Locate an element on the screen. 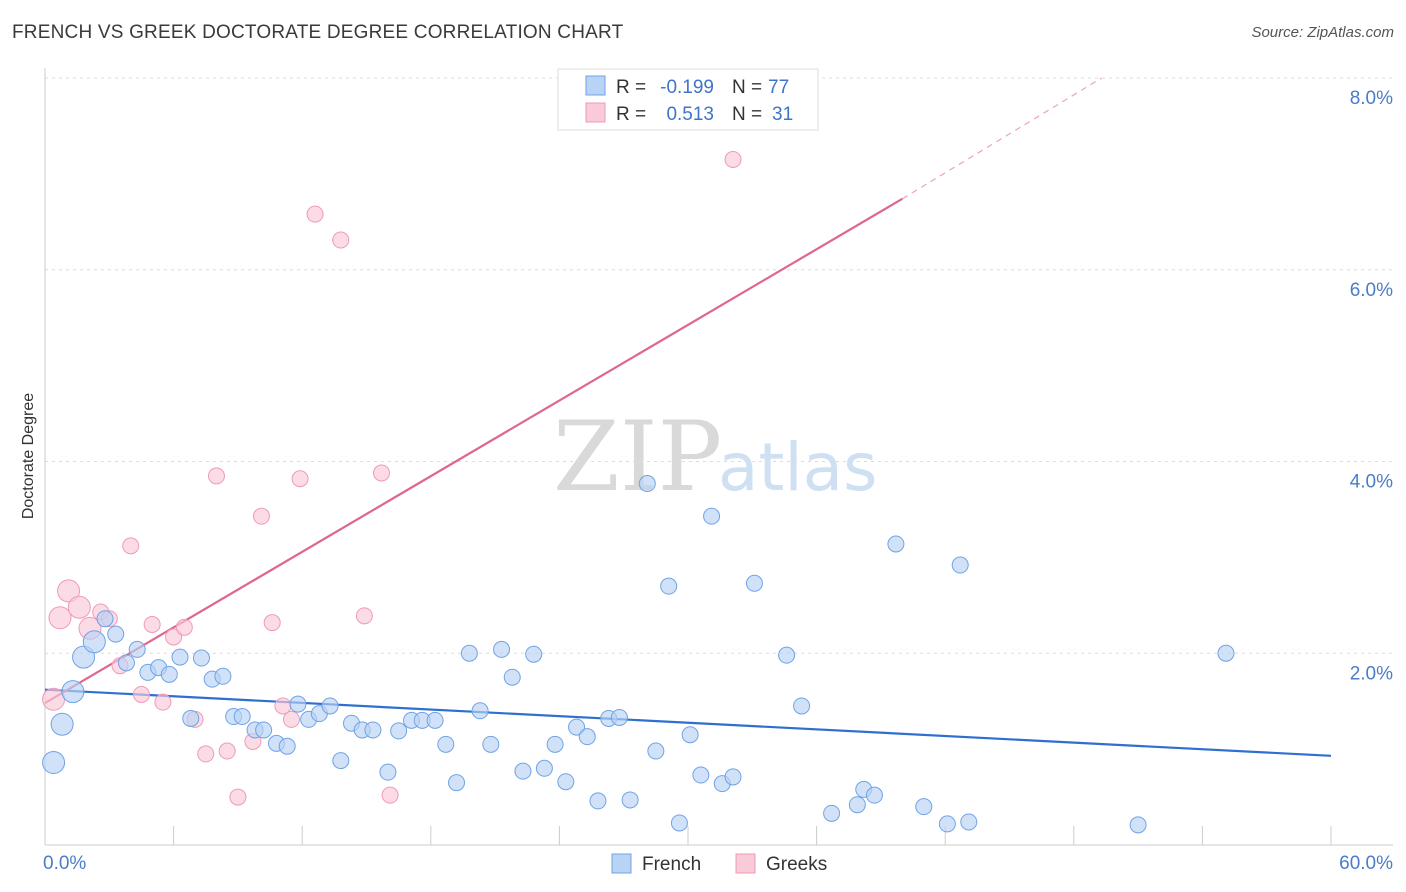 Image resolution: width=1406 pixels, height=892 pixels. legend-r-value-greeks: 0.513 is located at coordinates (690, 114).